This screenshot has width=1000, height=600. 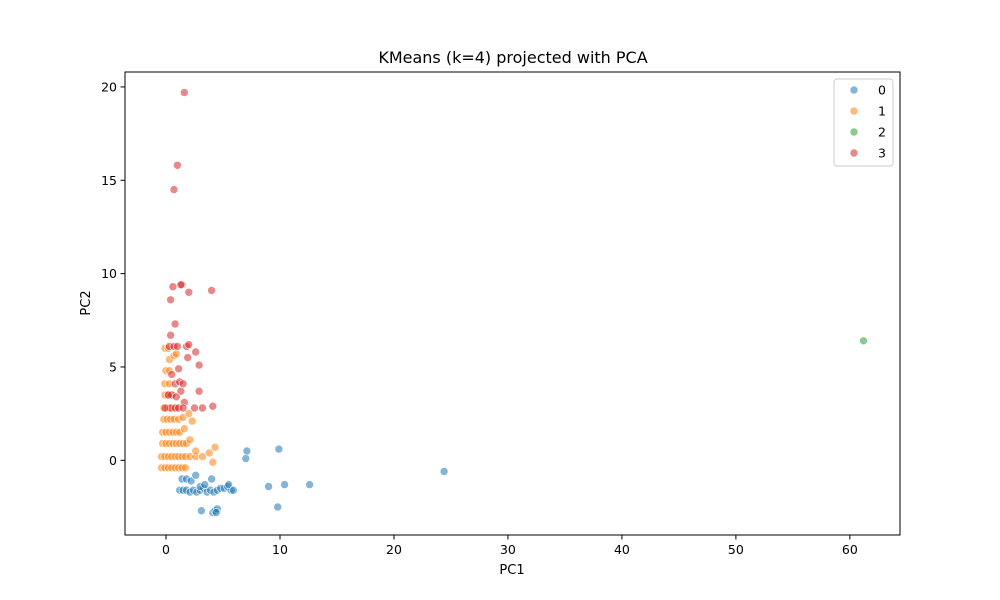 I want to click on x-tick-label: 40, so click(x=622, y=549).